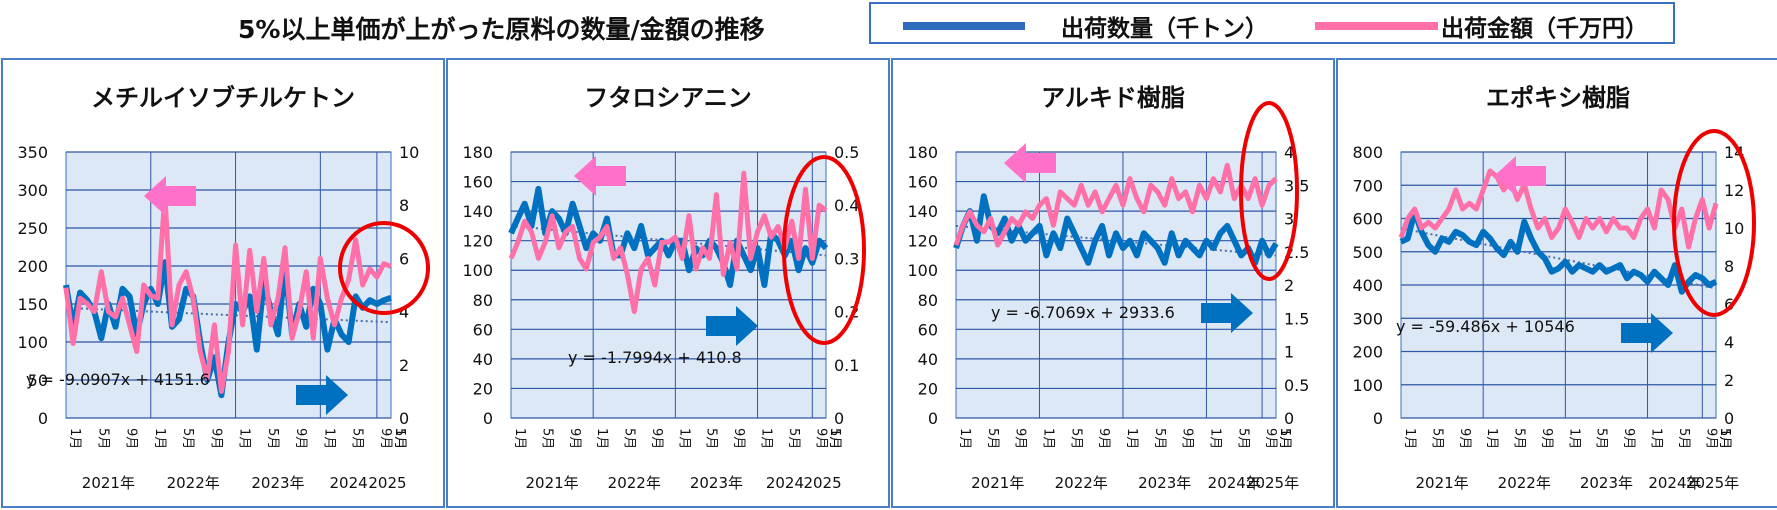 The width and height of the screenshot is (1777, 510). I want to click on series-line-quantity, so click(1558, 251).